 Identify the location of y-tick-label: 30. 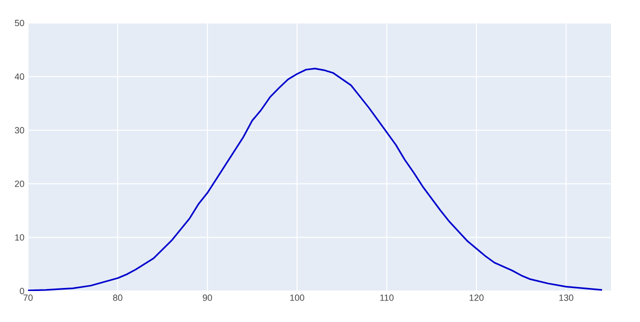
(19, 130).